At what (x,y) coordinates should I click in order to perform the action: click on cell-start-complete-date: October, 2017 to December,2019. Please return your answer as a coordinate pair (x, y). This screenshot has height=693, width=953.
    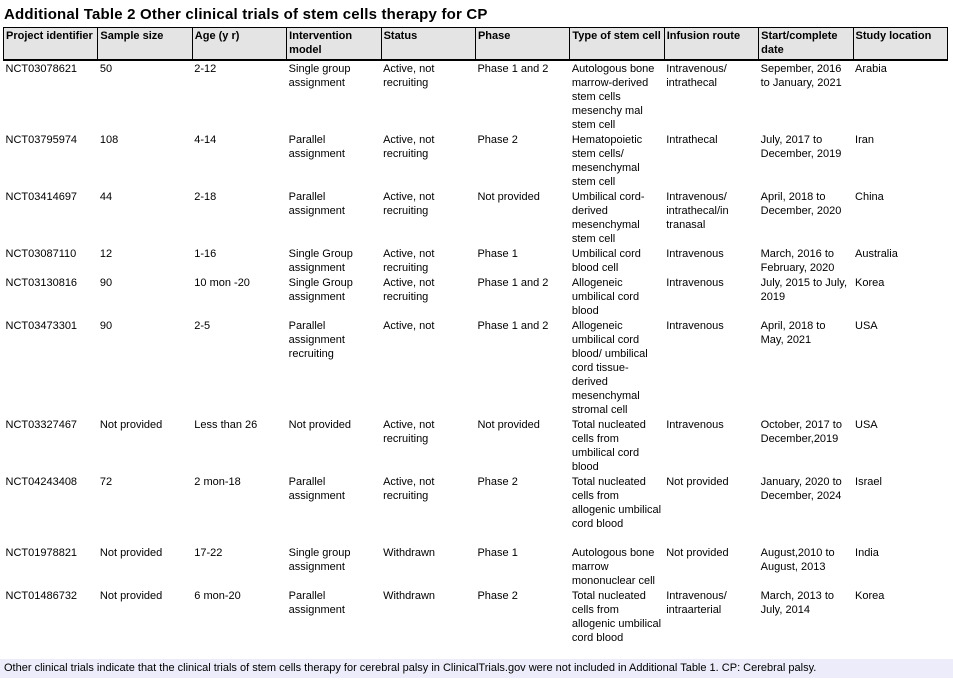
    Looking at the image, I should click on (801, 431).